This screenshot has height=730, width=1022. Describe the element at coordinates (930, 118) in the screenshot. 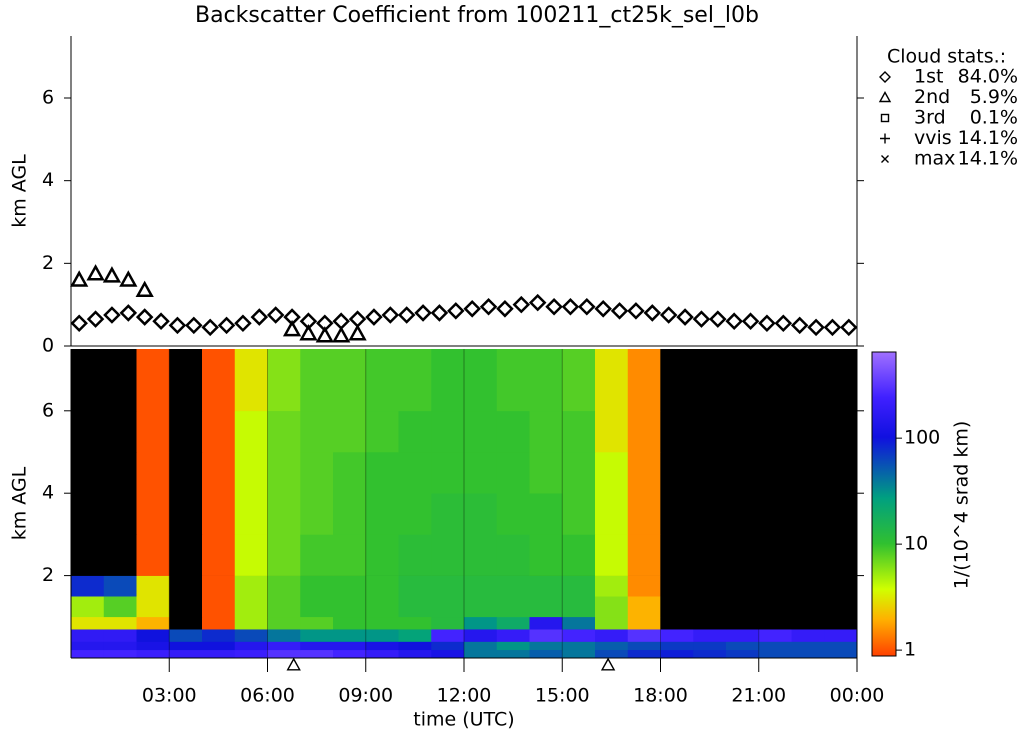

I see `legend-label: 3rd` at that location.